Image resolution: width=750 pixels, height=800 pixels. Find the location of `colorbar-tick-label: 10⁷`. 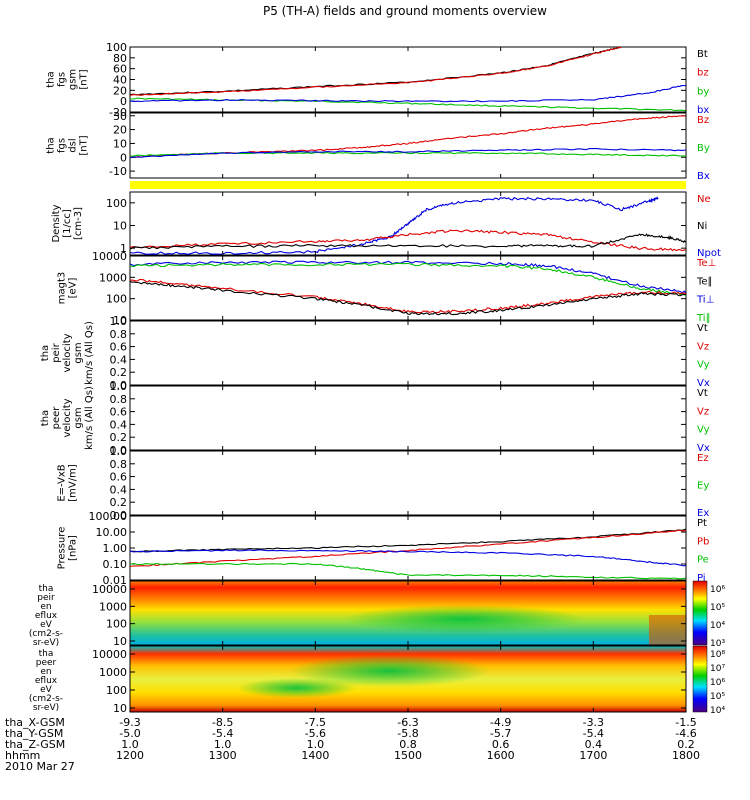

colorbar-tick-label: 10⁷ is located at coordinates (717, 669).